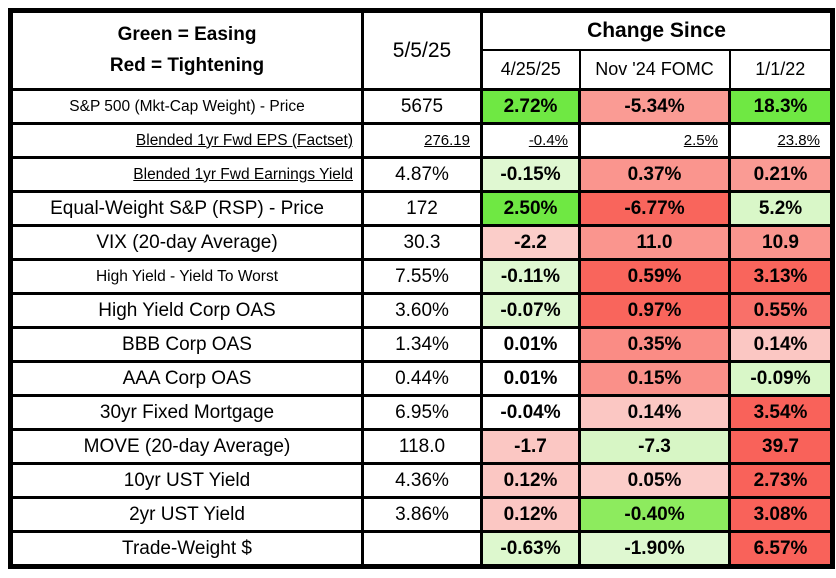  What do you see at coordinates (530, 446) in the screenshot?
I see `change-cell: -1.7` at bounding box center [530, 446].